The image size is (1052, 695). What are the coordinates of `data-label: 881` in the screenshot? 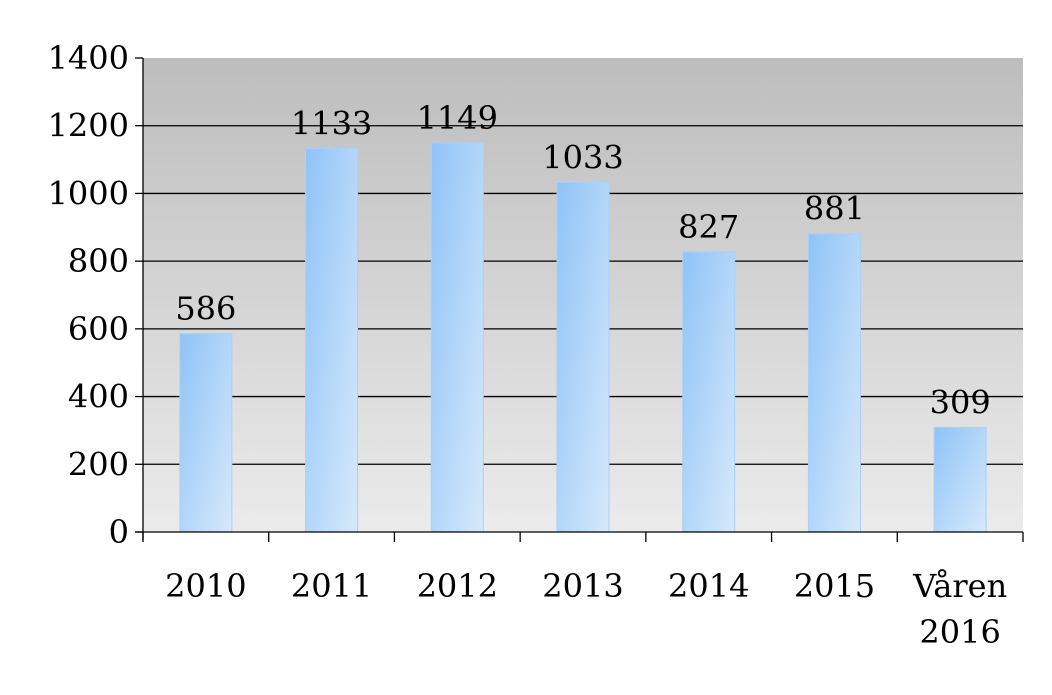 It's located at (834, 209).